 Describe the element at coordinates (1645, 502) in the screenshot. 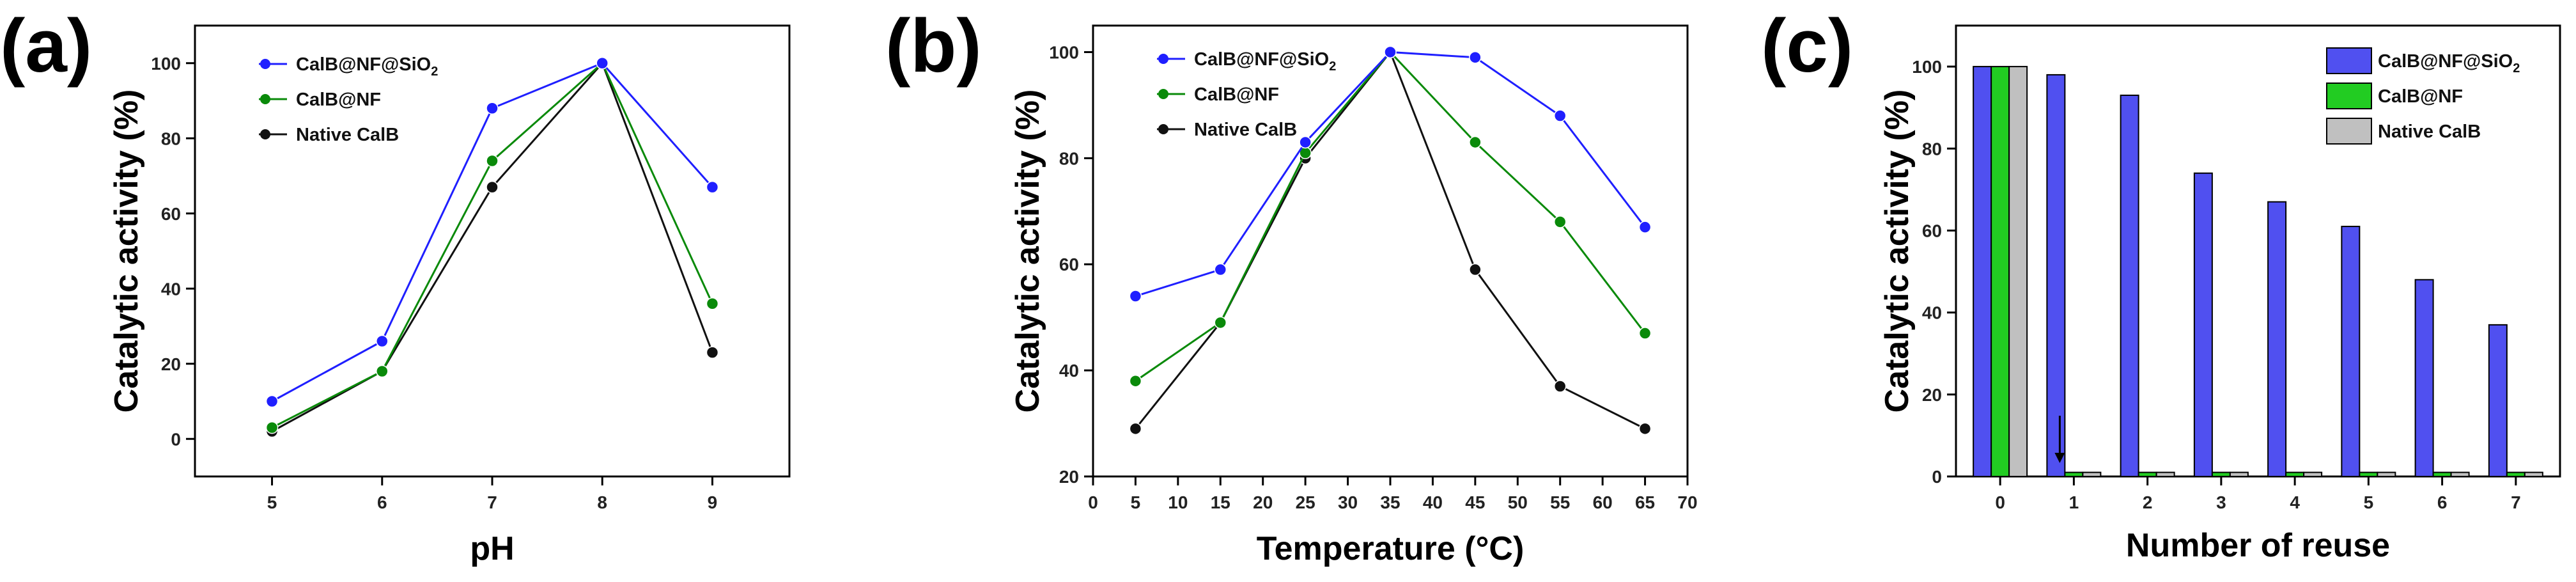

I see `x-tick-label: 65` at that location.